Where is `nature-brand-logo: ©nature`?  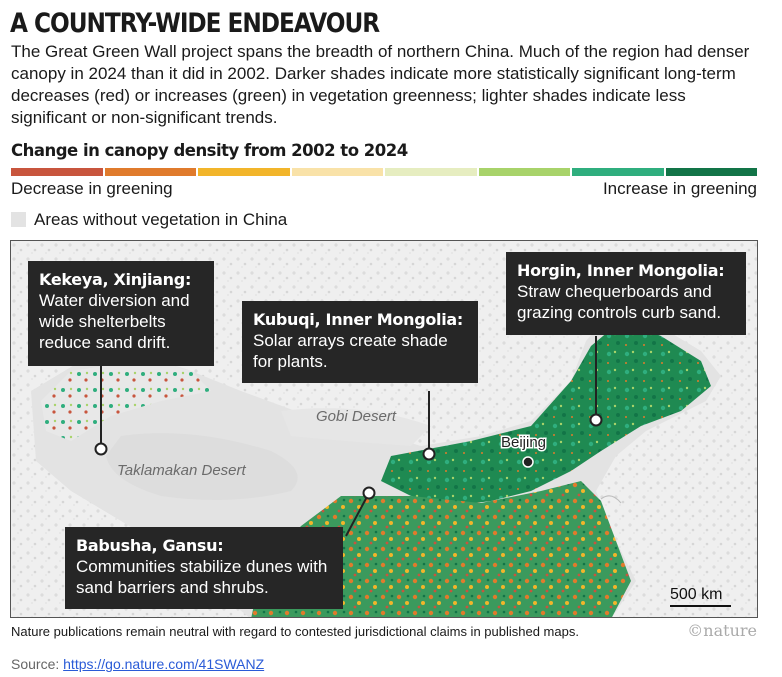 nature-brand-logo: ©nature is located at coordinates (722, 630).